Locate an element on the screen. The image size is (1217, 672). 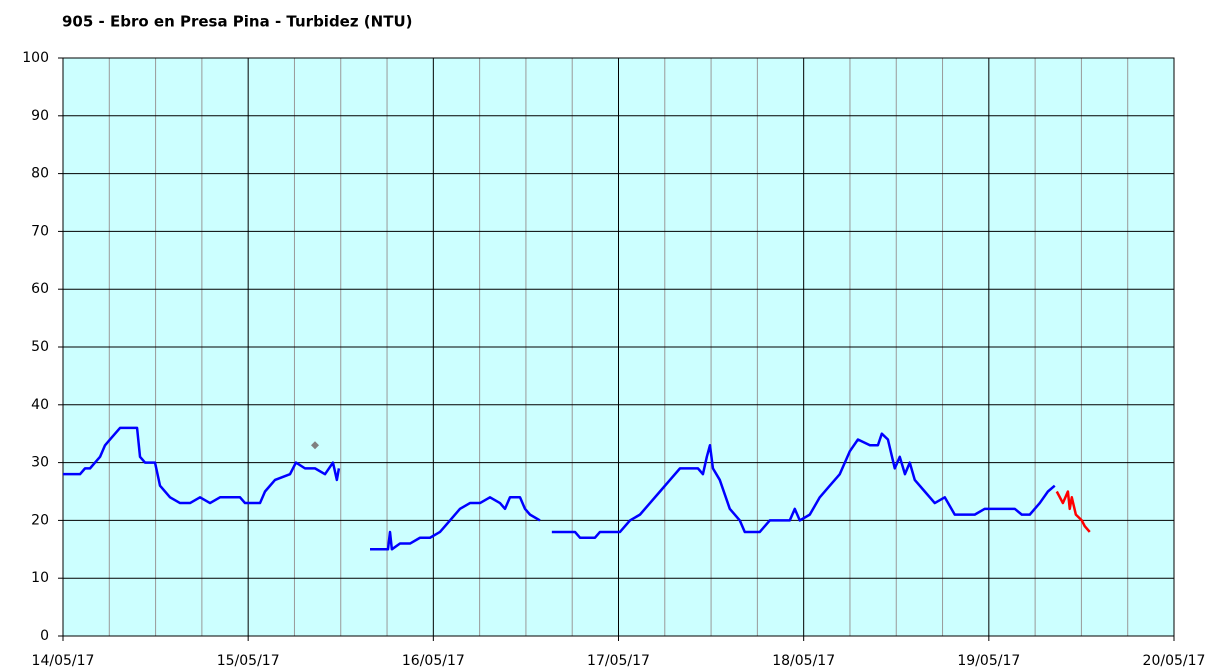
x-tick-label: 15/05/17 is located at coordinates (248, 661).